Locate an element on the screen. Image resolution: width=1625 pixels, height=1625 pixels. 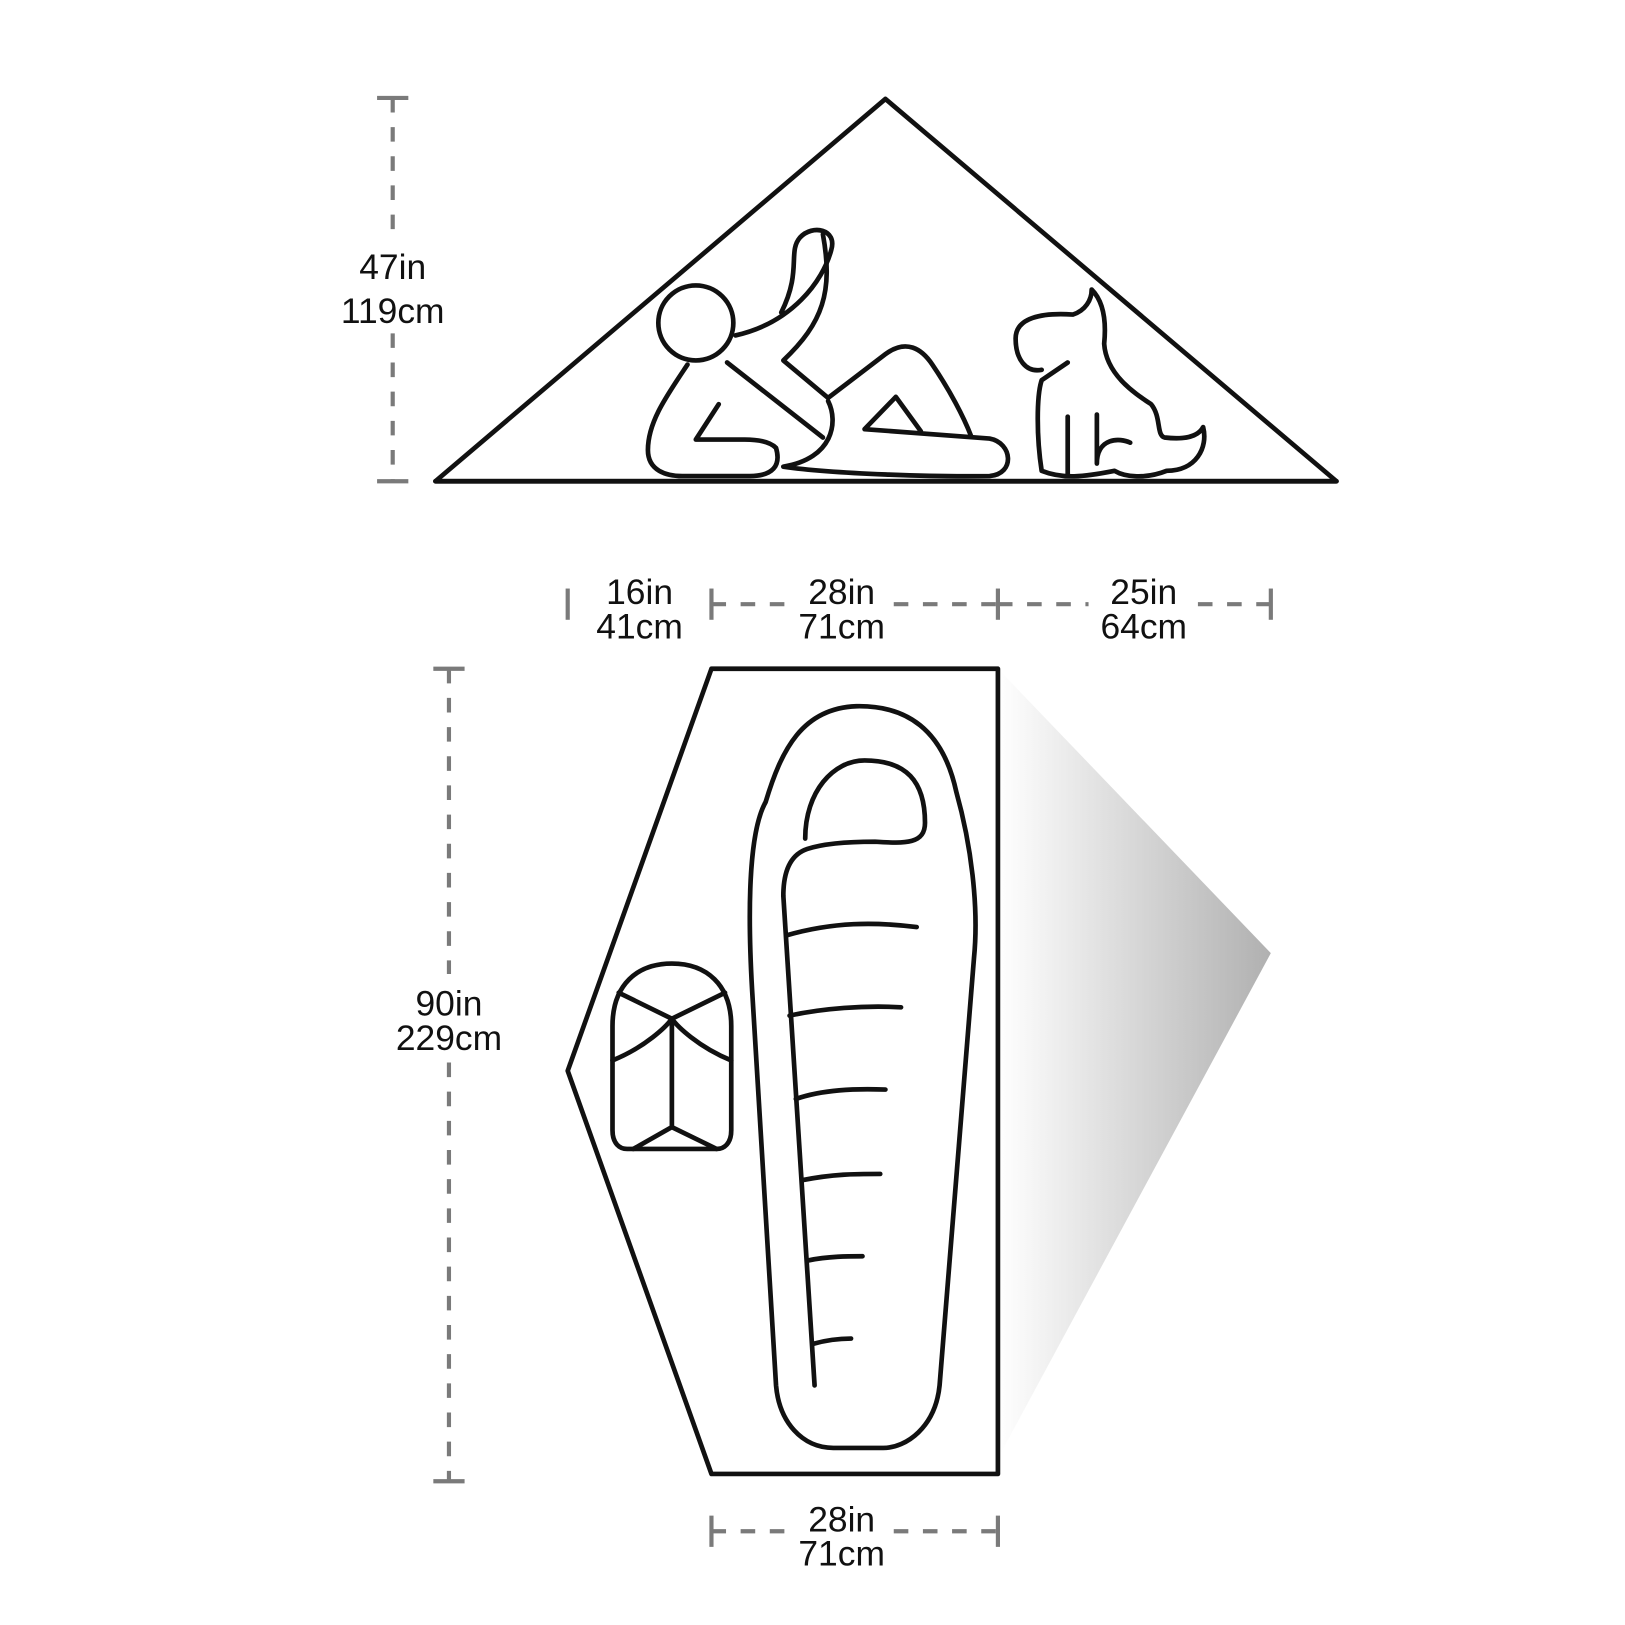
height-cm-label: 119cm is located at coordinates (393, 311).